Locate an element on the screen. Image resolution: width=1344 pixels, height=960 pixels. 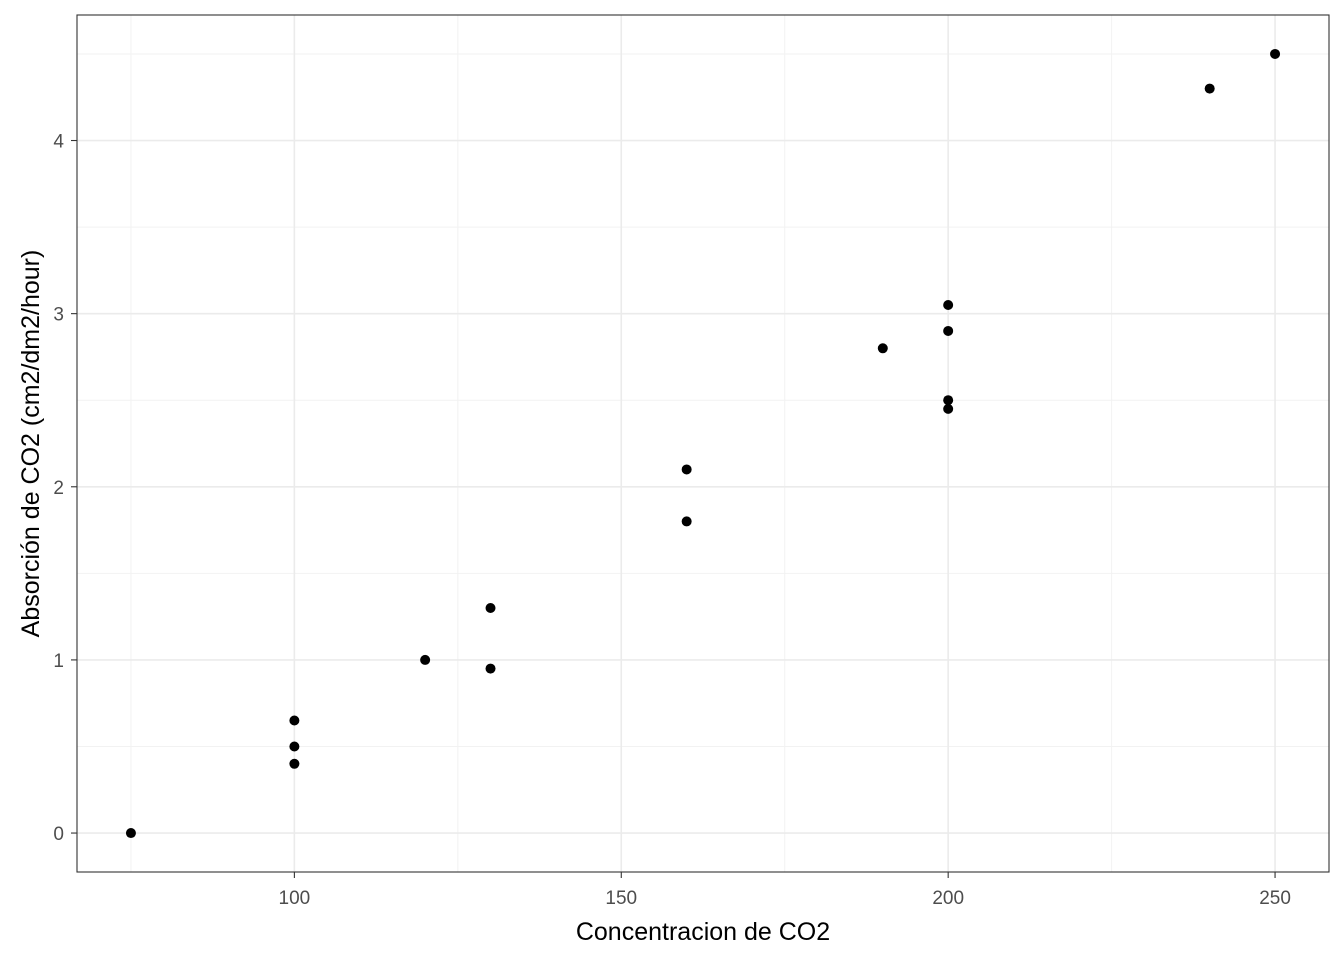
x-tick-label: 200 is located at coordinates (948, 898).